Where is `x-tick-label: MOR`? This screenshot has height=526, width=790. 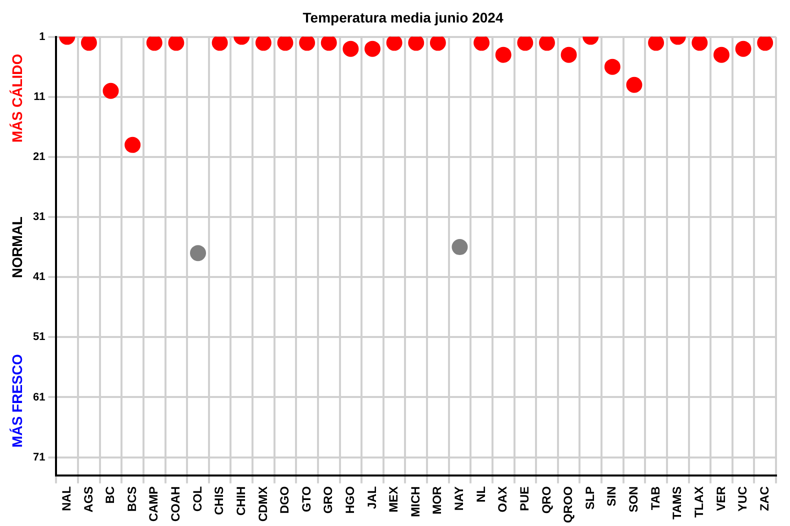
x-tick-label: MOR is located at coordinates (437, 500).